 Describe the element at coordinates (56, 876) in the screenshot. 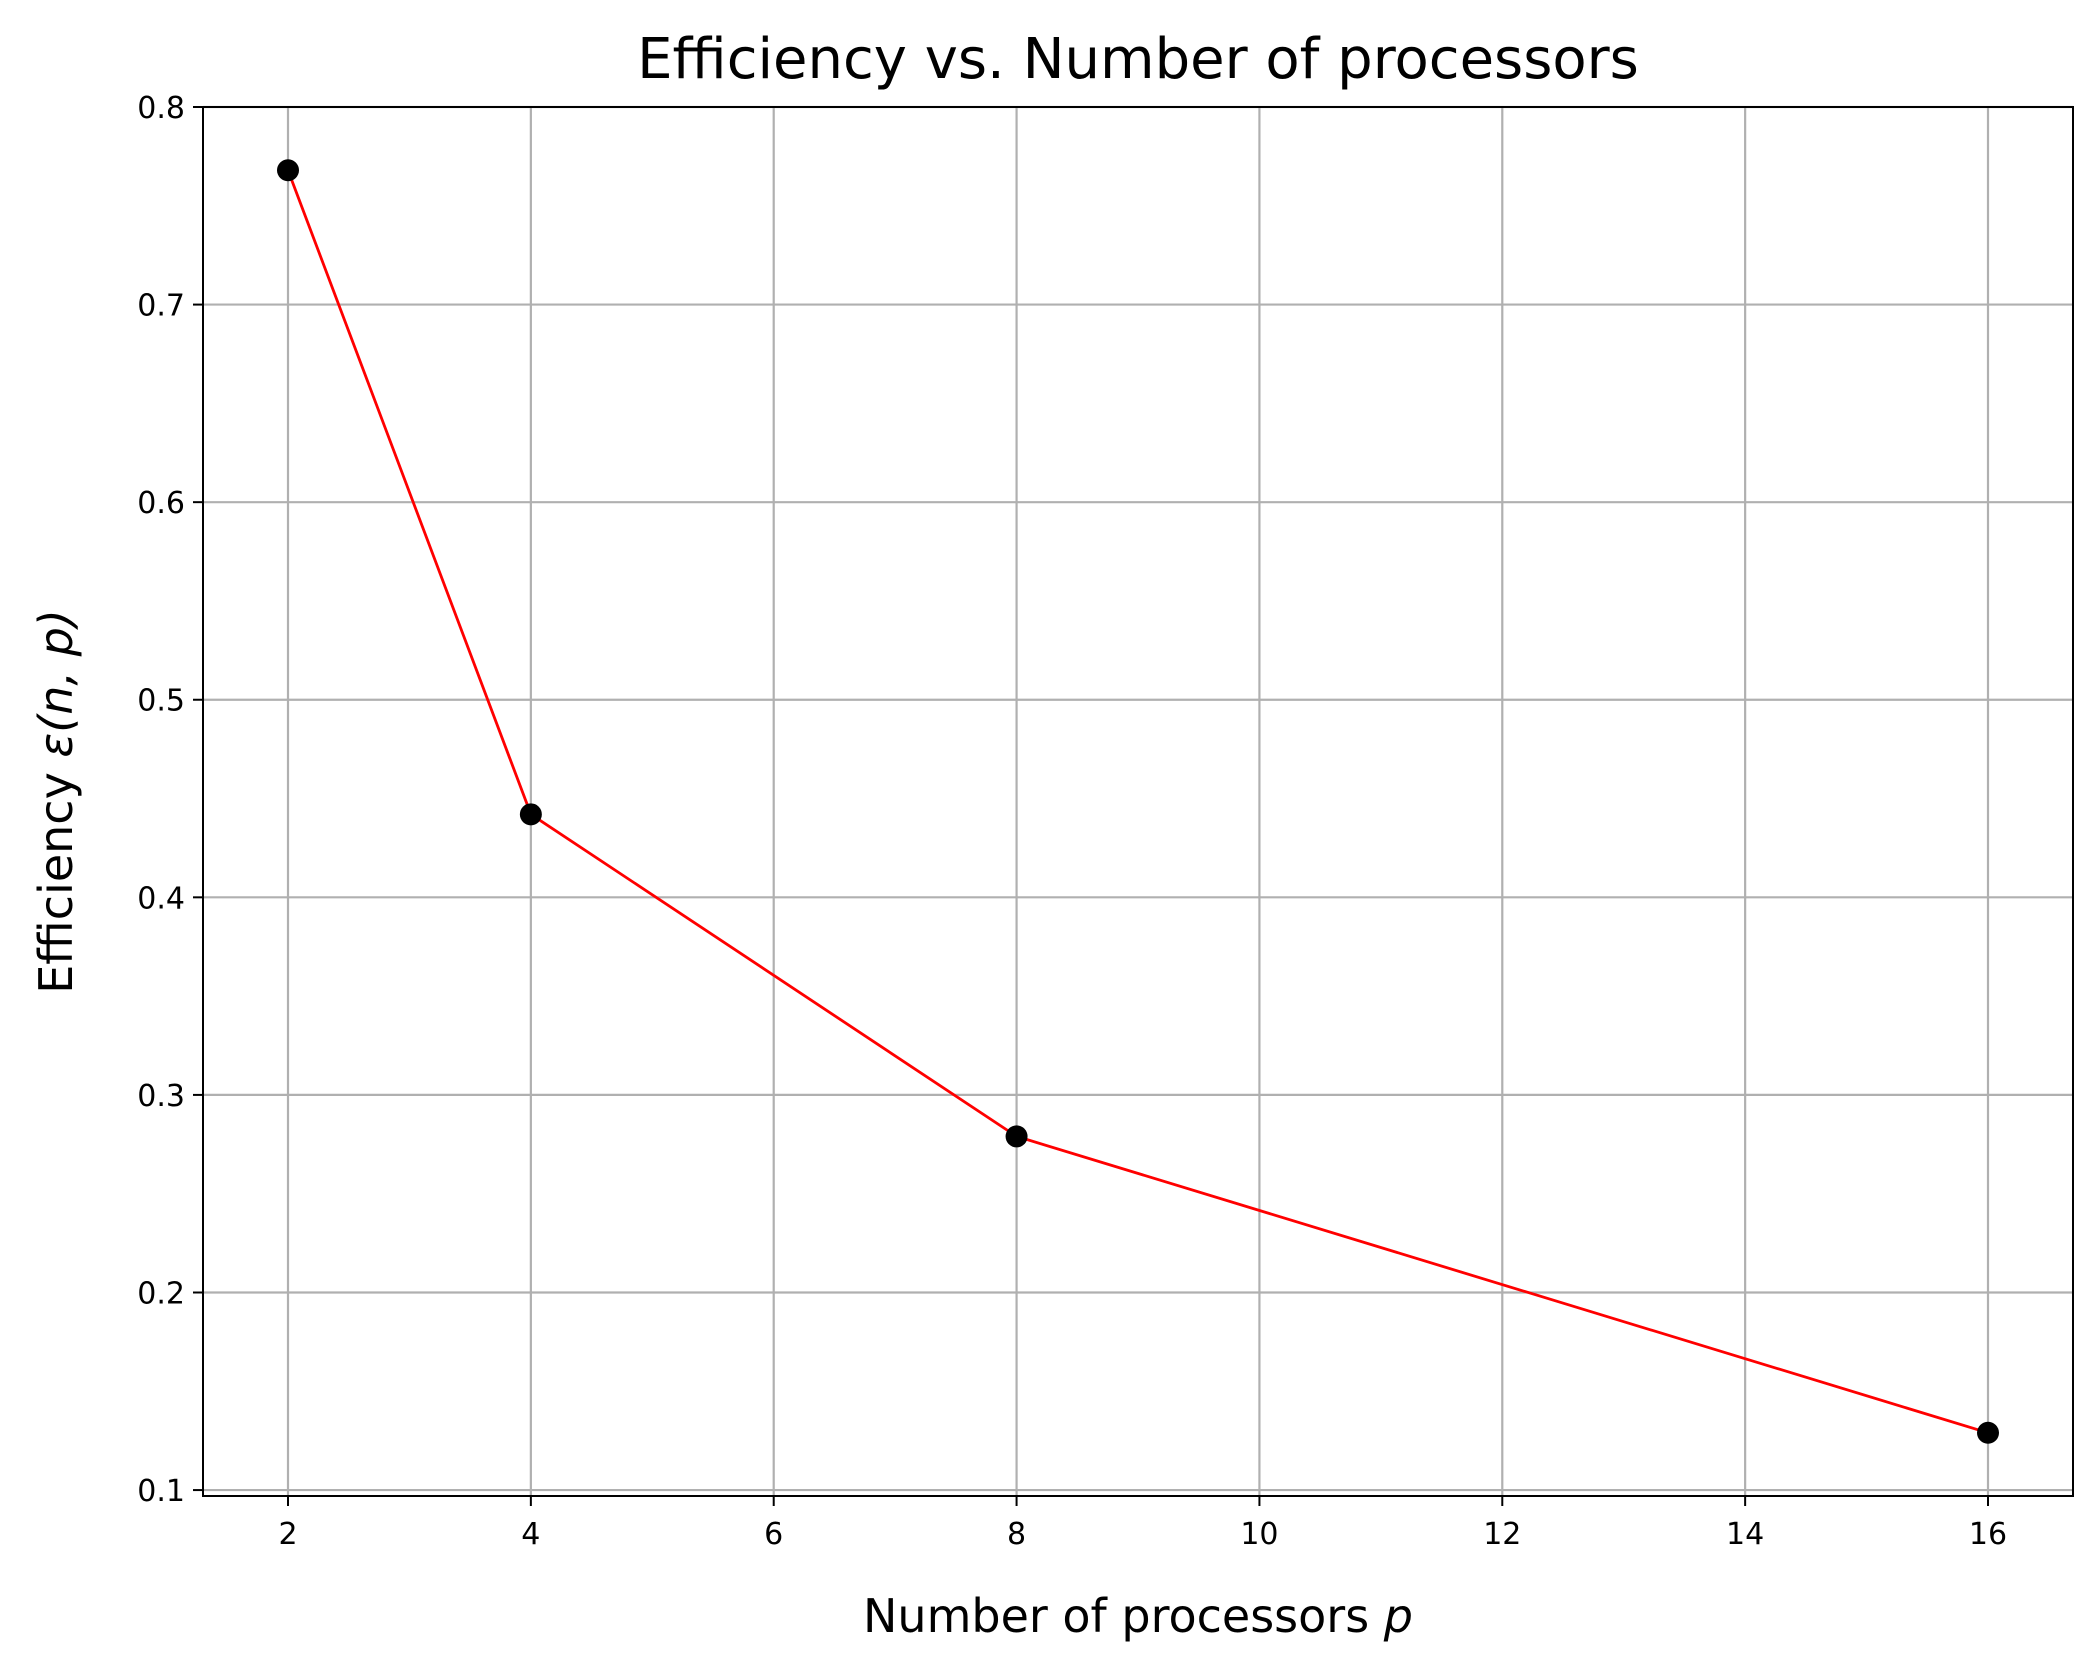

I see `y-axis-label-text: Efficiency` at that location.